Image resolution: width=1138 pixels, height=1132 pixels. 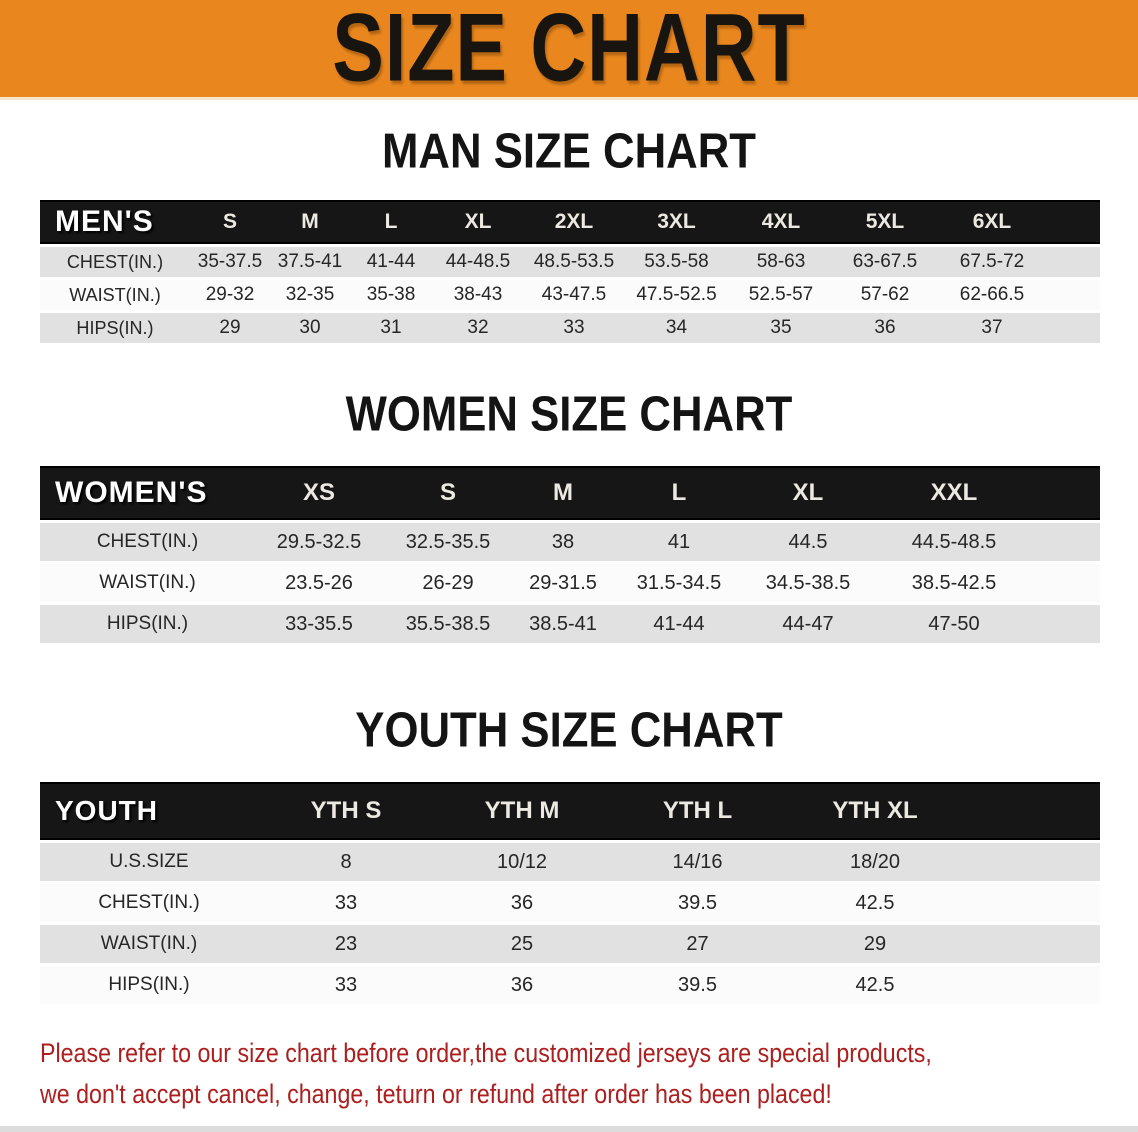 I want to click on men-hips-row: HIPS(IN.) 29 30 31 32 33 34 35 36 37, so click(x=570, y=328).